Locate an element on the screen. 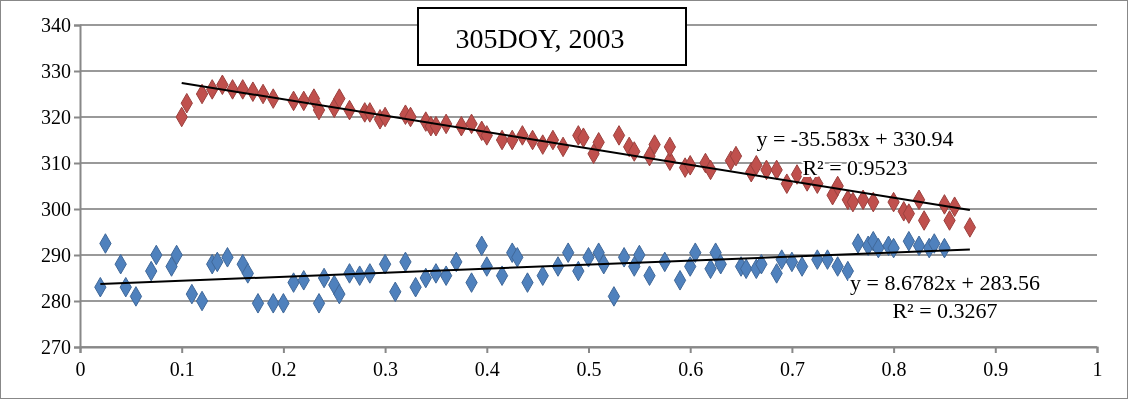  y-tick-label: 280 is located at coordinates (56, 300).